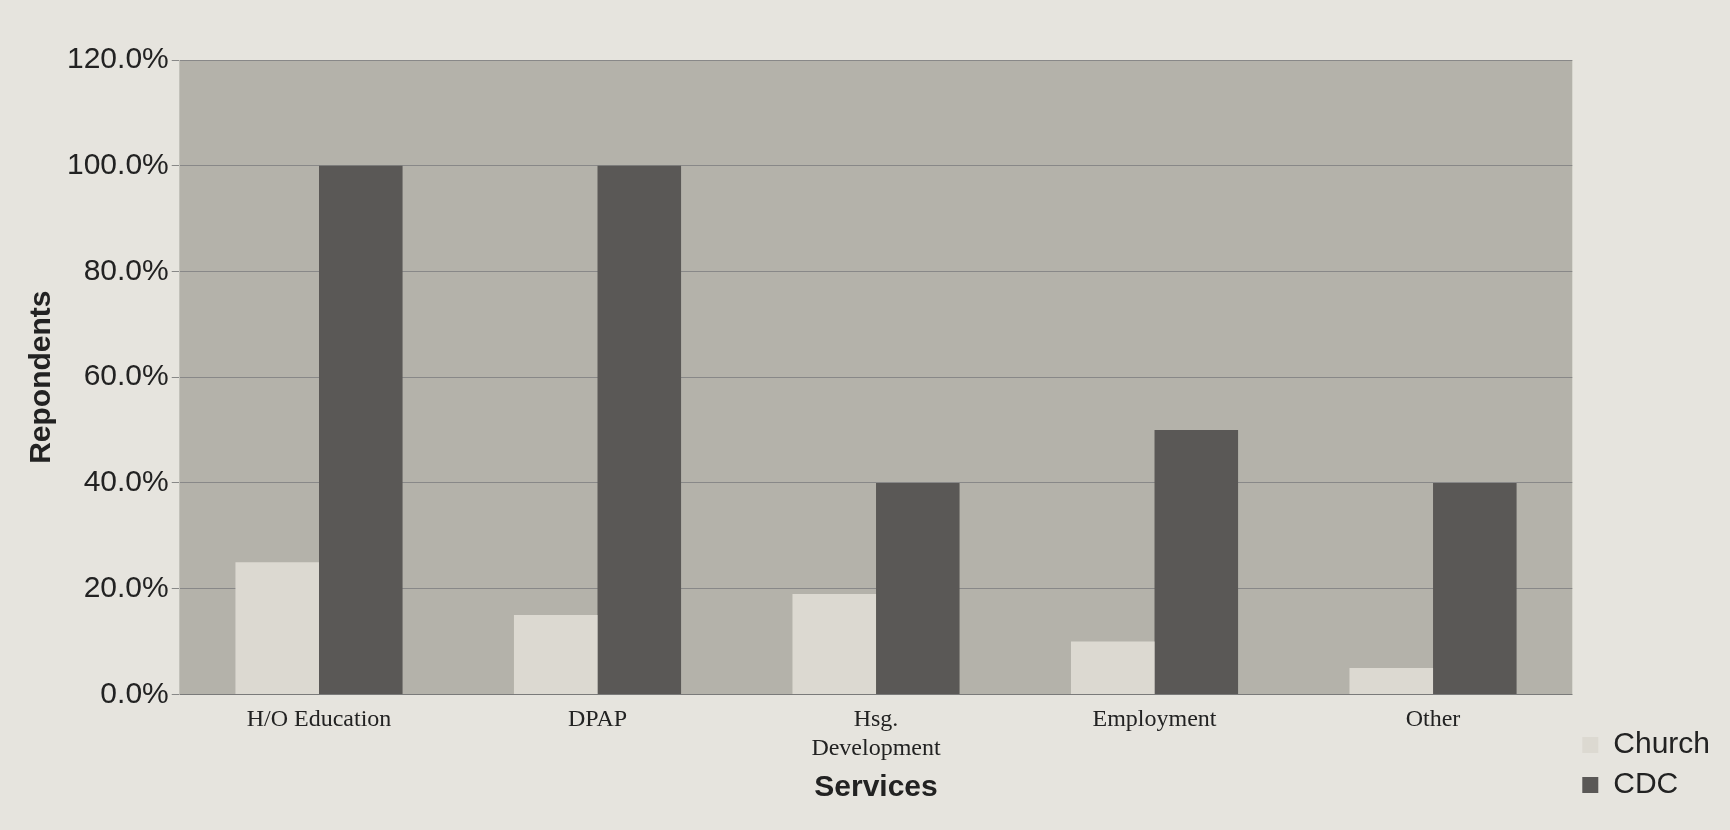 The width and height of the screenshot is (1730, 830). Describe the element at coordinates (1646, 783) in the screenshot. I see `legend-label: CDC` at that location.